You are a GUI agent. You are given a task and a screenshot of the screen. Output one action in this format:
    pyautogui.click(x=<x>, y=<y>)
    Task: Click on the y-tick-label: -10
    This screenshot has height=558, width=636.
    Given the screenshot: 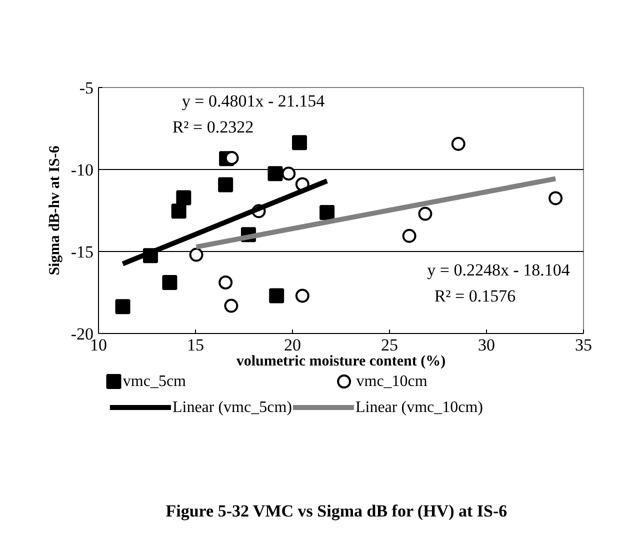 What is the action you would take?
    pyautogui.click(x=82, y=170)
    